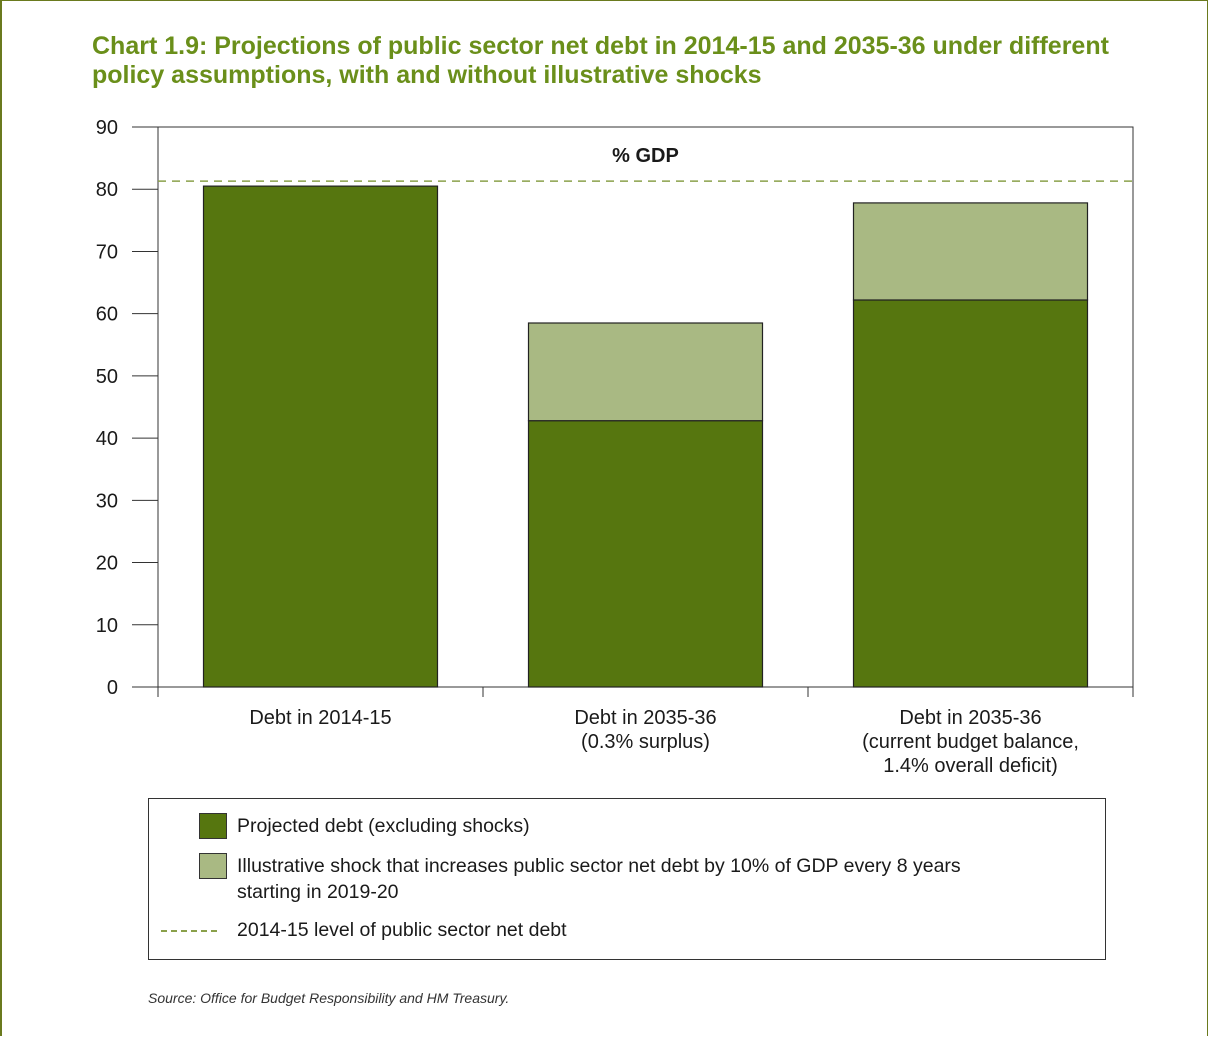 Image resolution: width=1210 pixels, height=1038 pixels. I want to click on y-tick-label: 30, so click(107, 501).